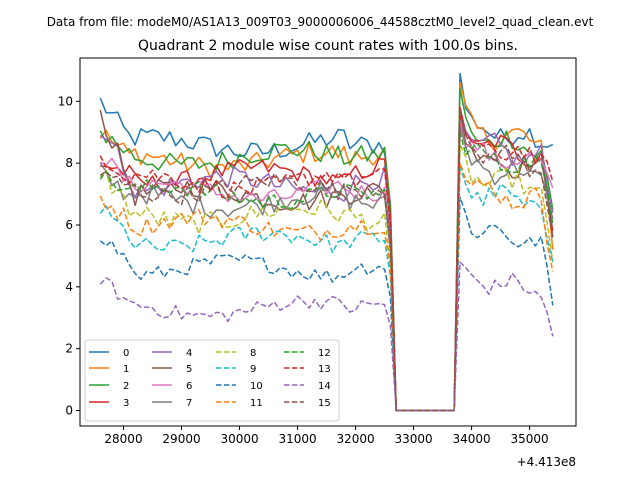 The height and width of the screenshot is (480, 640). I want to click on x-tick-label: 35000, so click(529, 439).